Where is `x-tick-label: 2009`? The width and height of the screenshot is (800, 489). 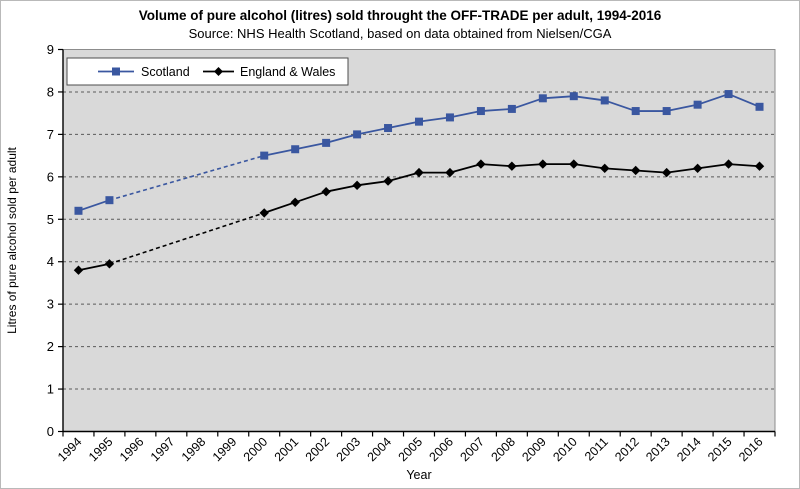 x-tick-label: 2009 is located at coordinates (534, 450).